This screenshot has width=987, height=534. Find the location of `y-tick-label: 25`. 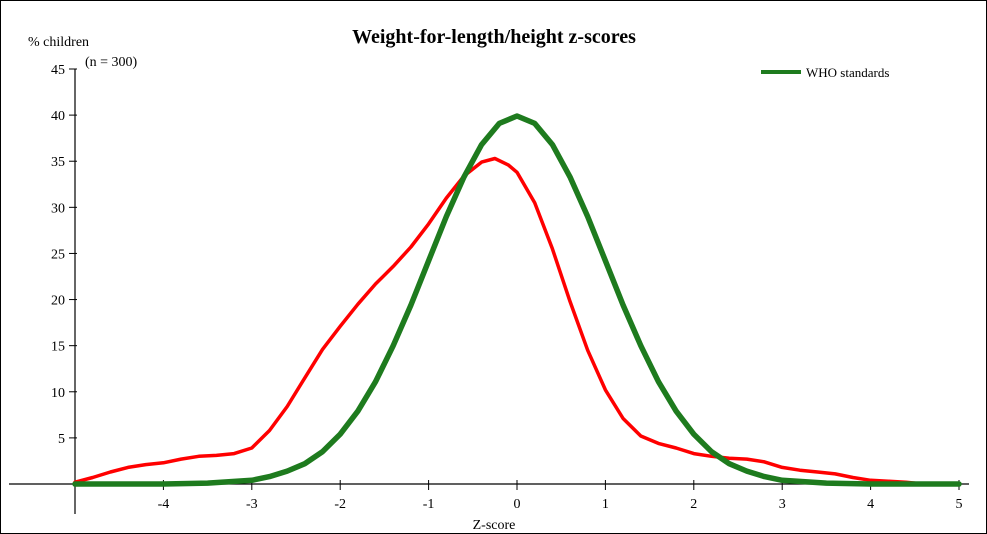

y-tick-label: 25 is located at coordinates (58, 254).